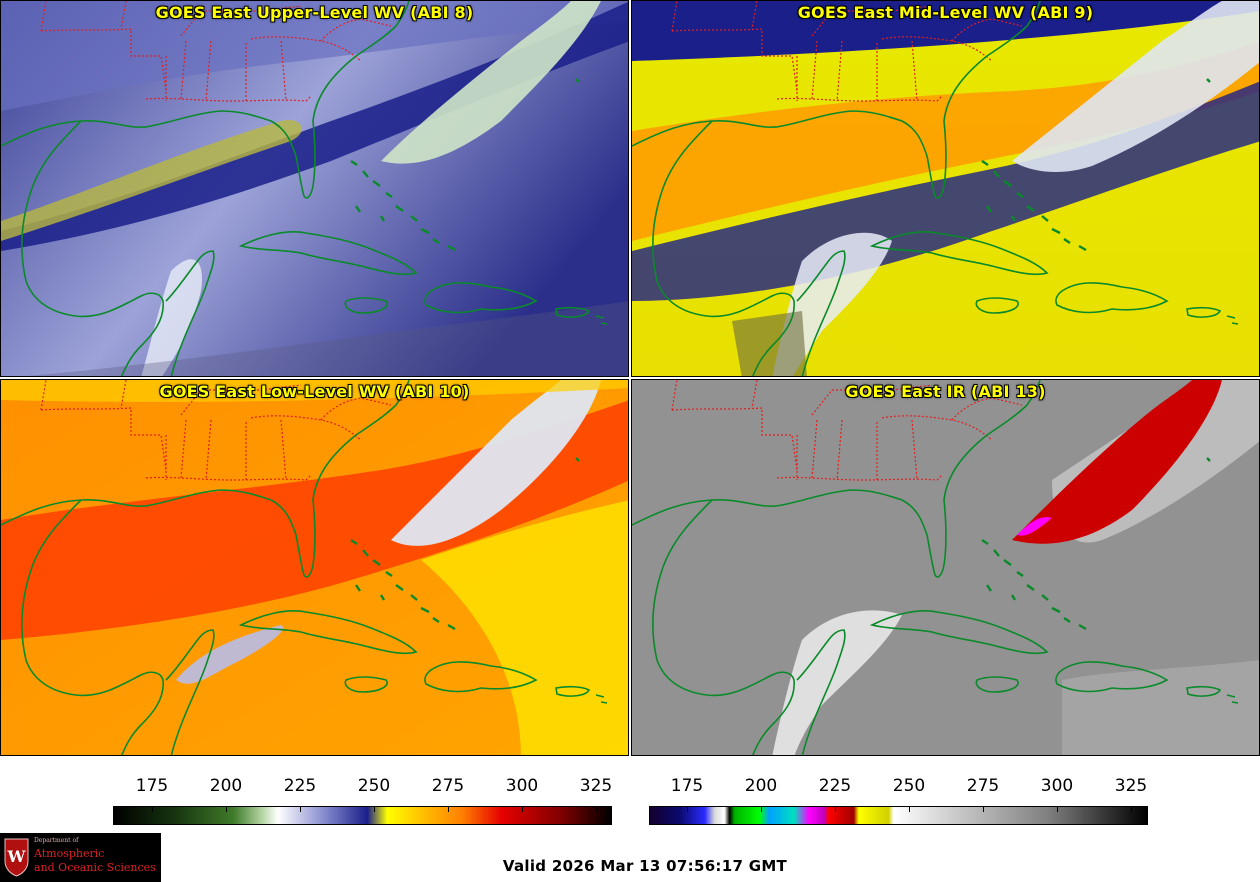 Image resolution: width=1260 pixels, height=882 pixels. Describe the element at coordinates (945, 12) in the screenshot. I see `panel-title: GOES East Mid-Level WV (ABI 9)` at that location.